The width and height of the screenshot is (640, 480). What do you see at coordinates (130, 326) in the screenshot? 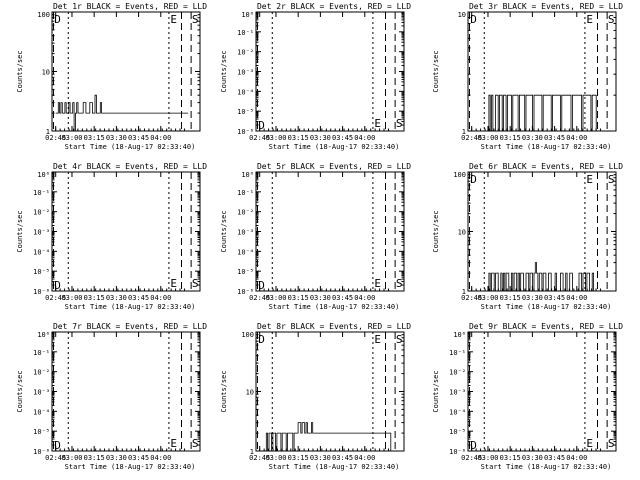
I see `panel-title: Det 7r BLACK = Events, RED = LLD` at bounding box center [130, 326].